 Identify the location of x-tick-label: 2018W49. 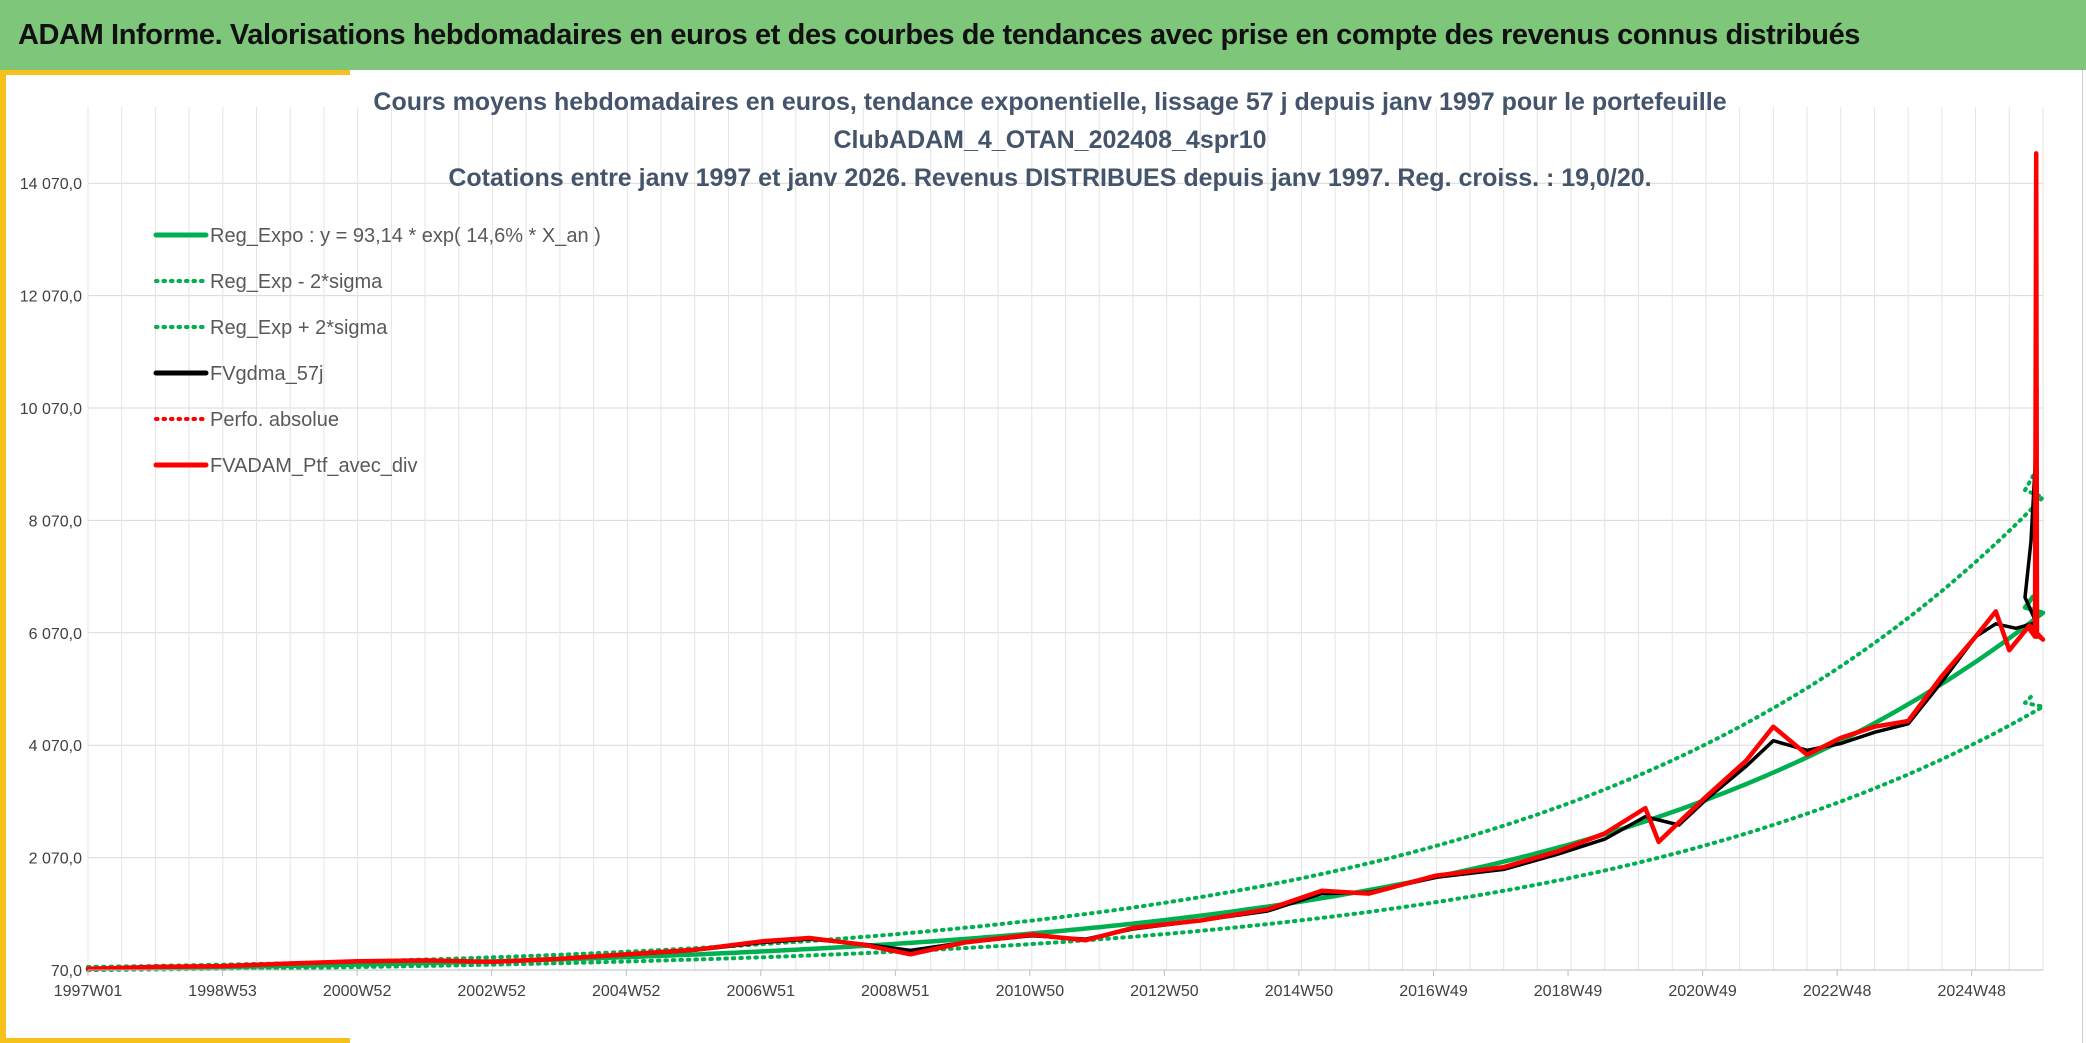
(1568, 991).